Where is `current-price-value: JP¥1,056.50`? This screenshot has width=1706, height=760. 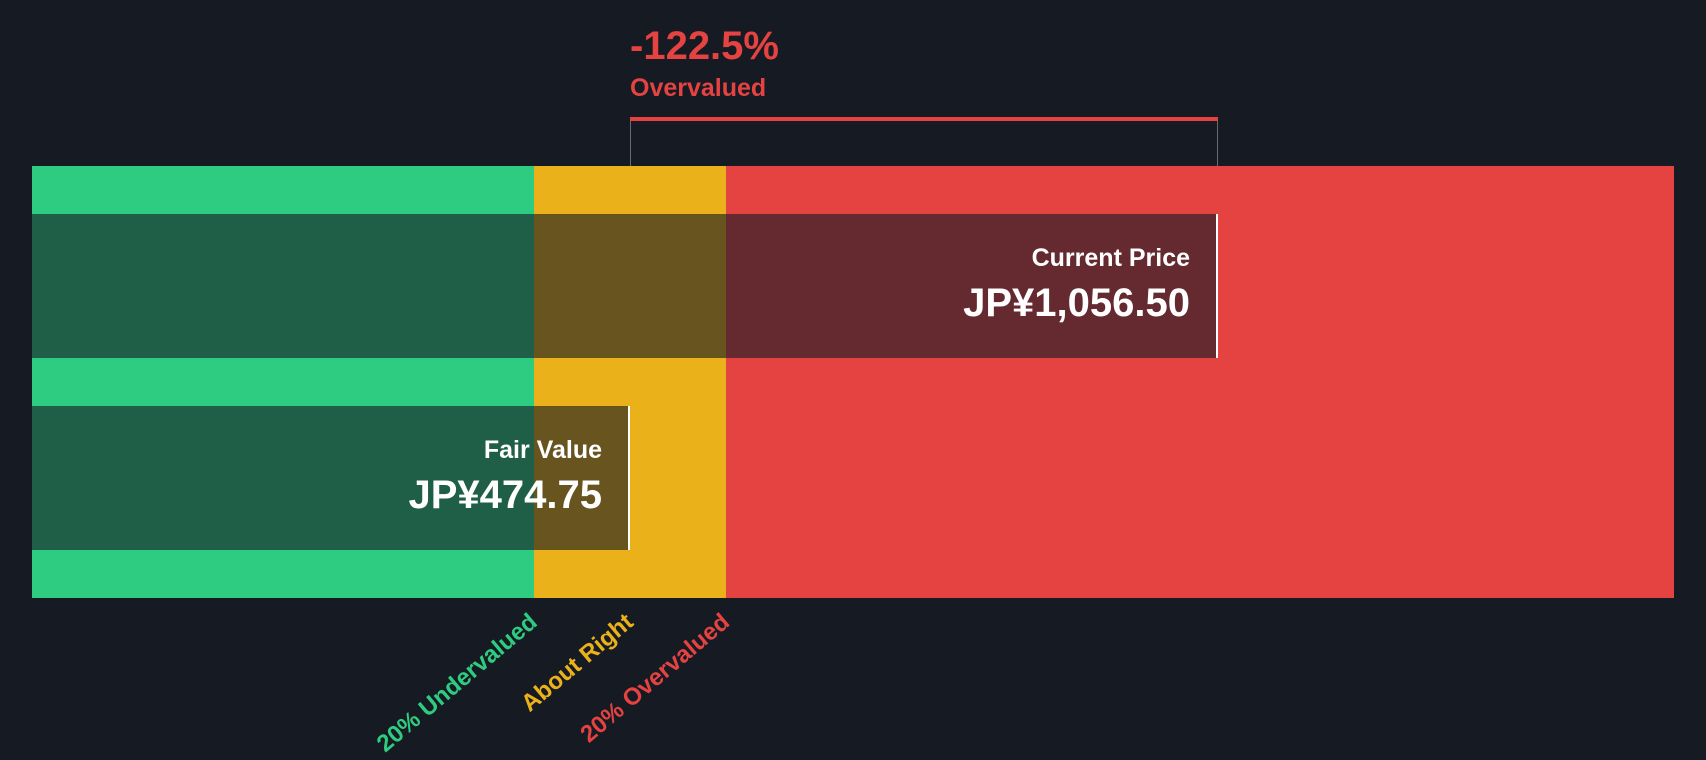
current-price-value: JP¥1,056.50 is located at coordinates (1076, 303).